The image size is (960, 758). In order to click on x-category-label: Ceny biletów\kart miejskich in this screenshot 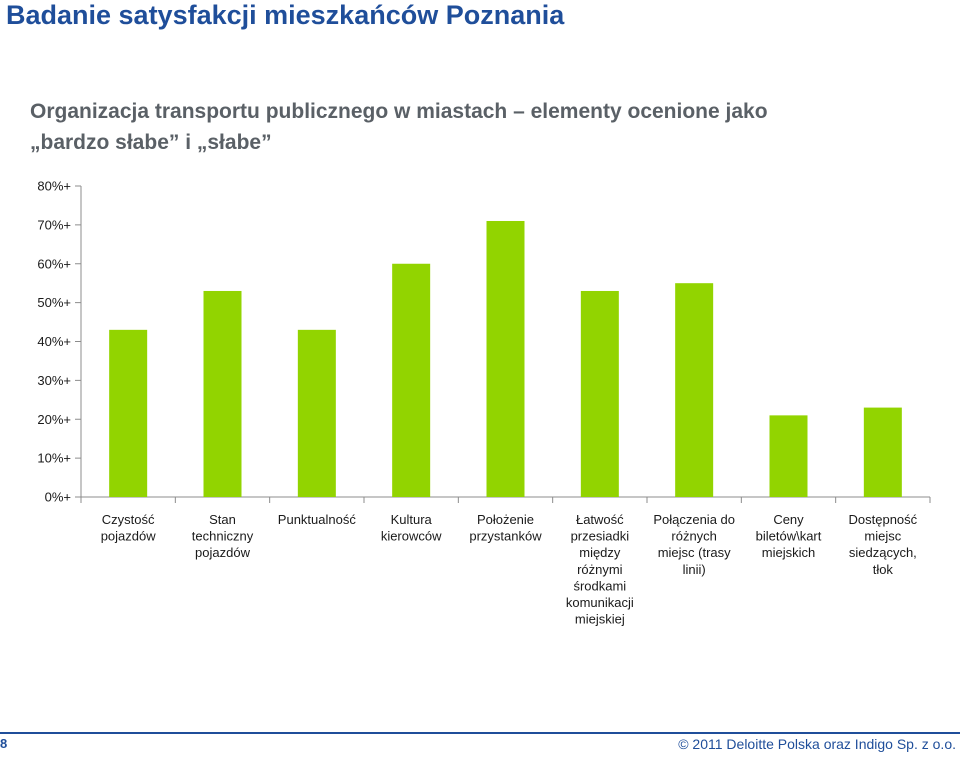, I will do `click(789, 536)`.